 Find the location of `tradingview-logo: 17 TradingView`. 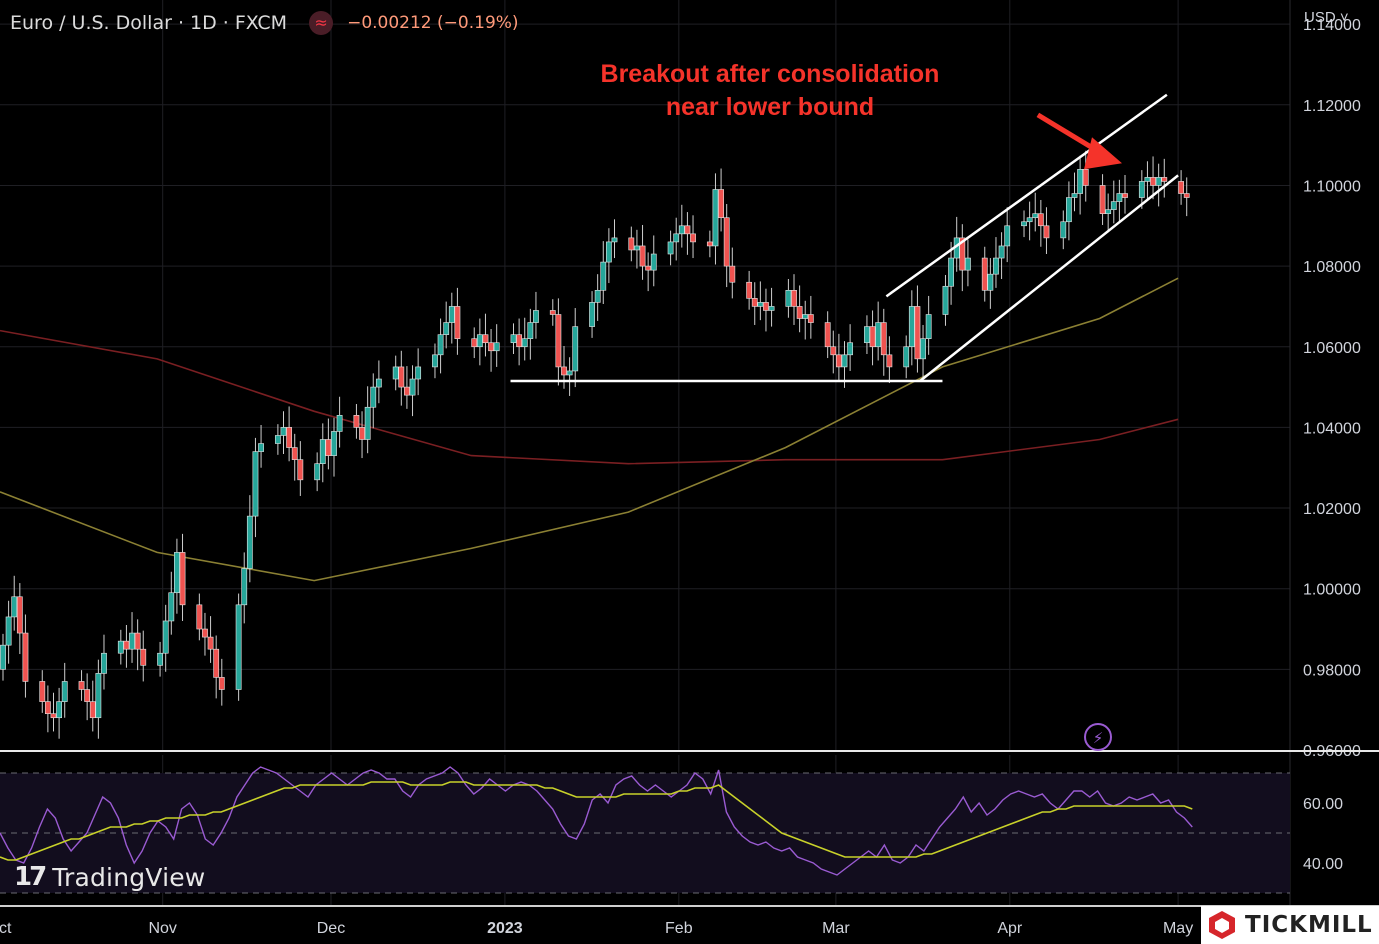

tradingview-logo: 17 TradingView is located at coordinates (109, 877).